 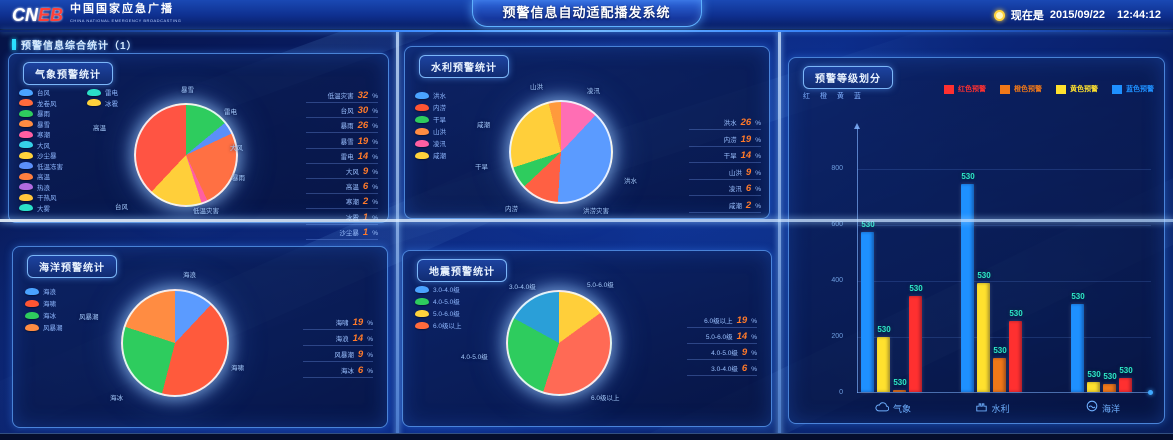 What do you see at coordinates (230, 112) in the screenshot?
I see `pie-callout-label: 雷电` at bounding box center [230, 112].